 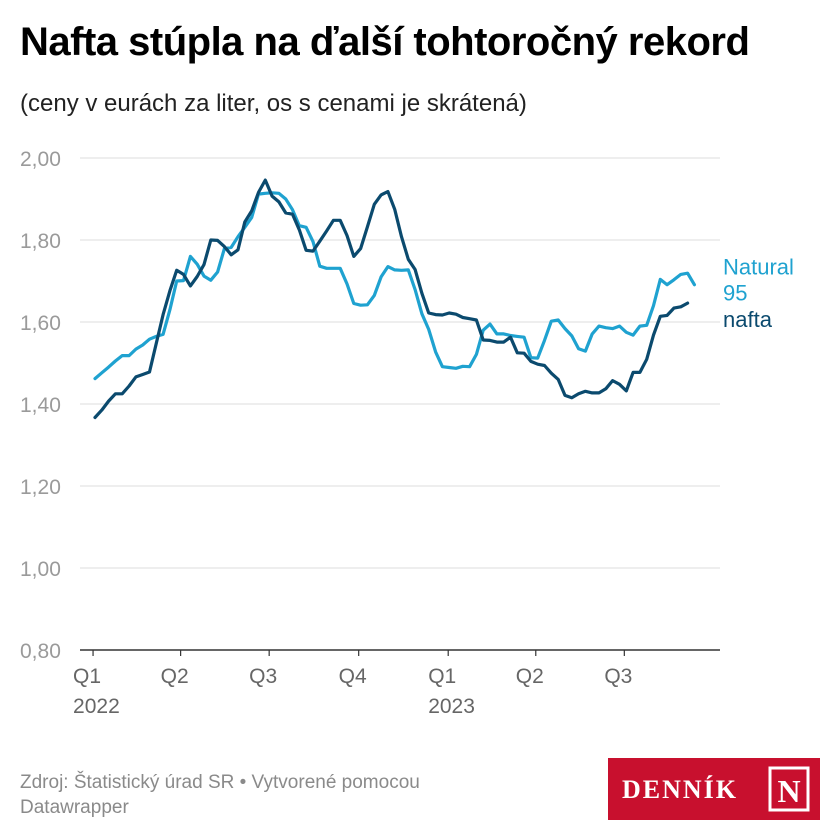 I want to click on logo-letter: N, so click(x=788, y=791).